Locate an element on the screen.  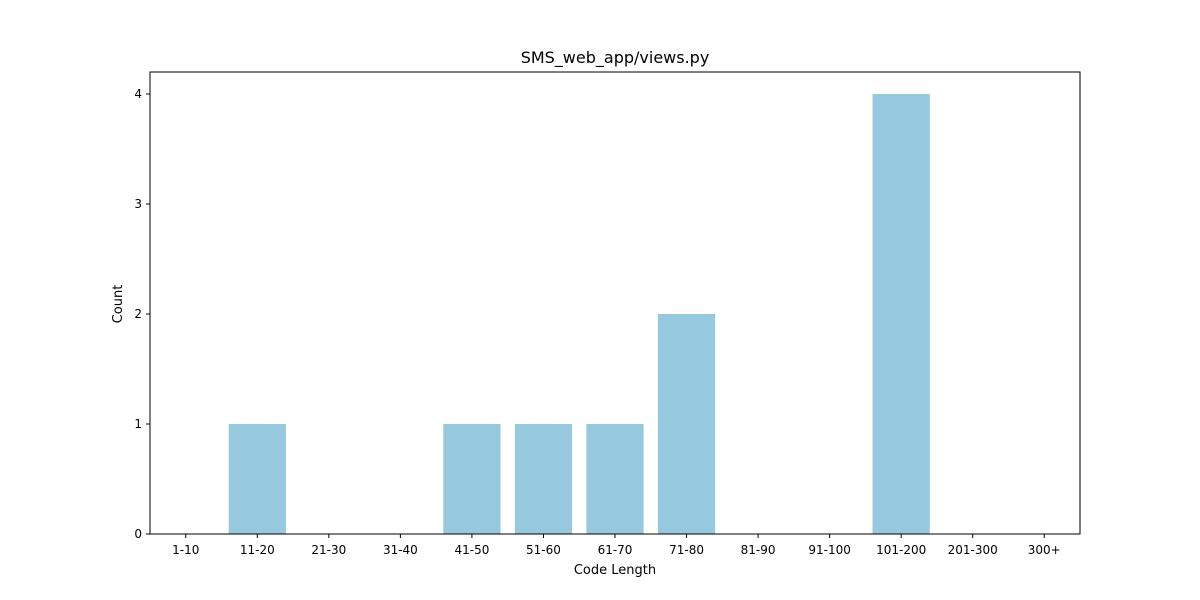
x-tick-label: 91-100 is located at coordinates (829, 550).